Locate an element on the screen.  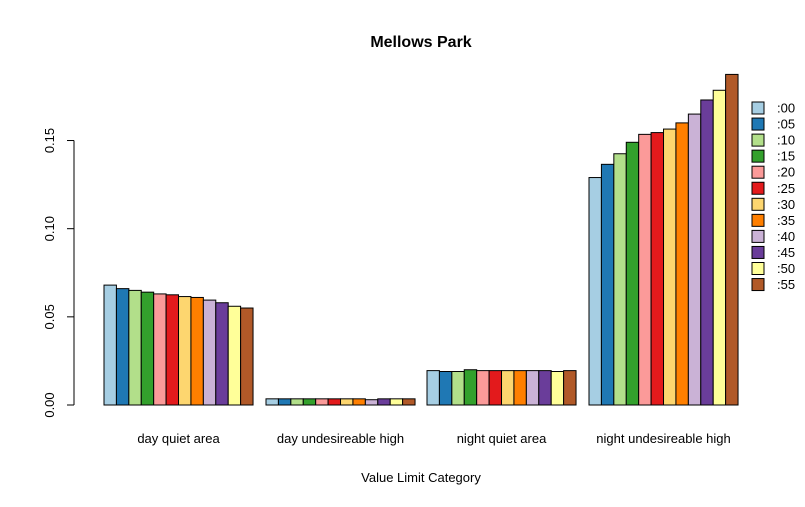
legend-label: :50 is located at coordinates (786, 268).